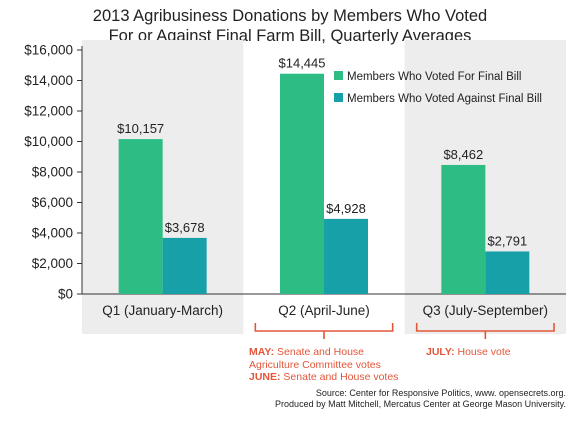 The image size is (580, 421). Describe the element at coordinates (485, 310) in the screenshot. I see `x-tick-label: Q3 (July-September)` at that location.